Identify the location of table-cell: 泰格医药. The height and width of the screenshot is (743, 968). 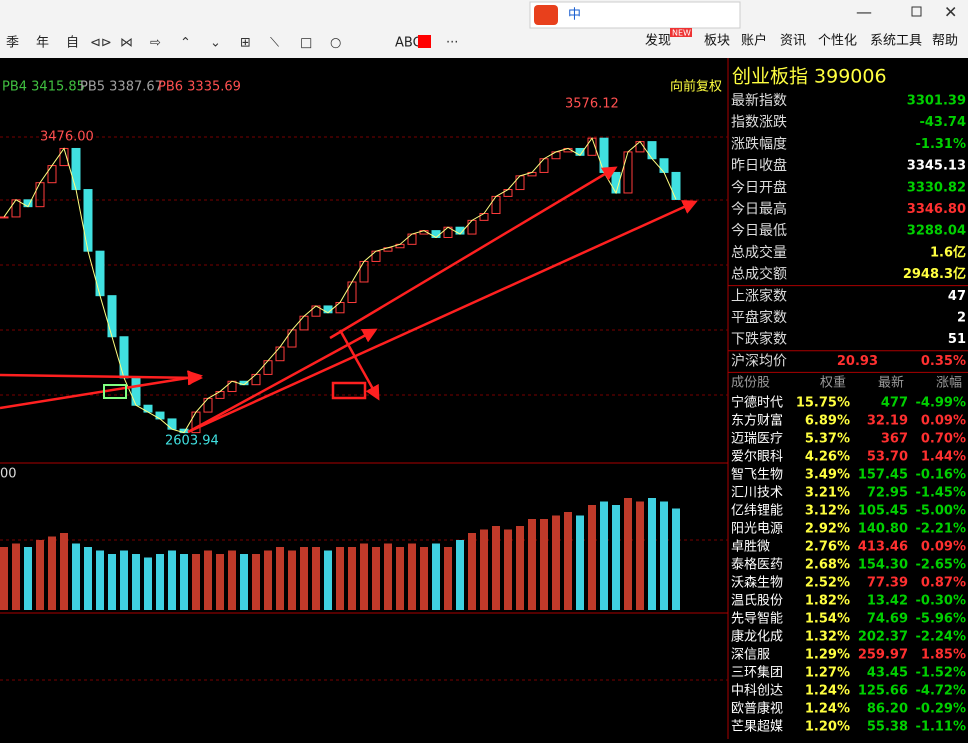
(757, 565).